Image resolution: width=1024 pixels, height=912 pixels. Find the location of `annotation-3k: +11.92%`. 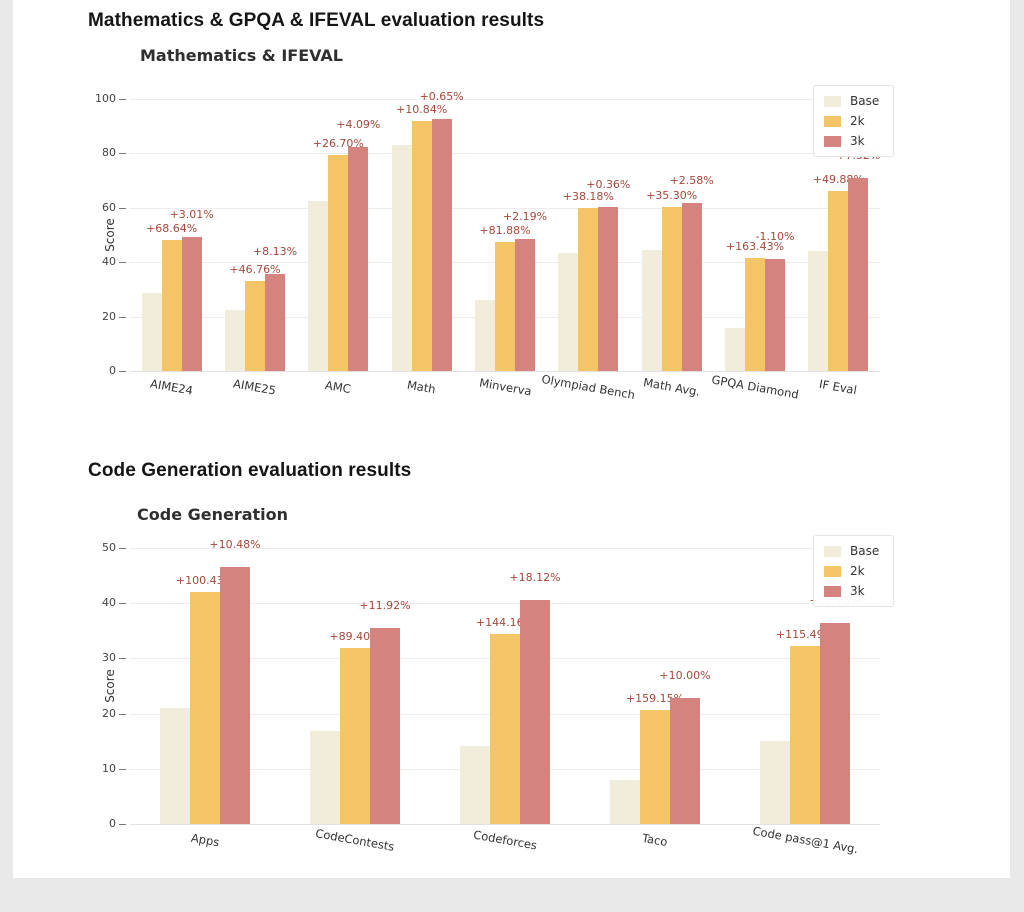

annotation-3k: +11.92% is located at coordinates (385, 605).